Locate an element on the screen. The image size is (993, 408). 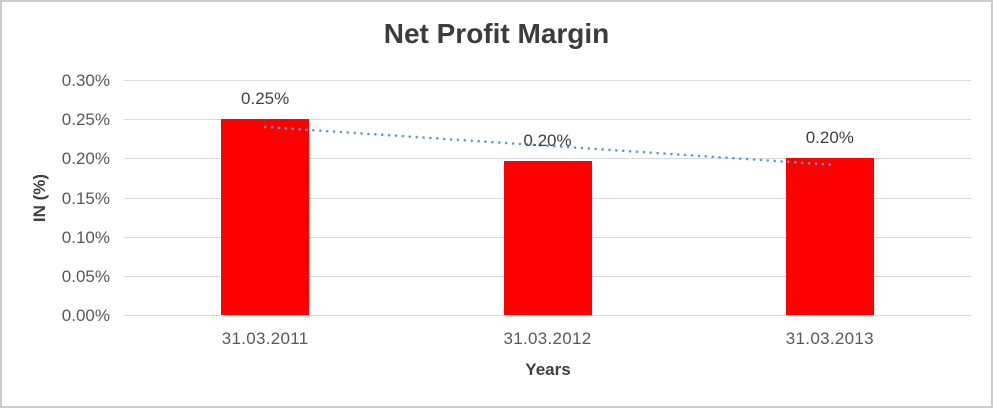
y-tick-label-1: 0.25% is located at coordinates (85, 120).